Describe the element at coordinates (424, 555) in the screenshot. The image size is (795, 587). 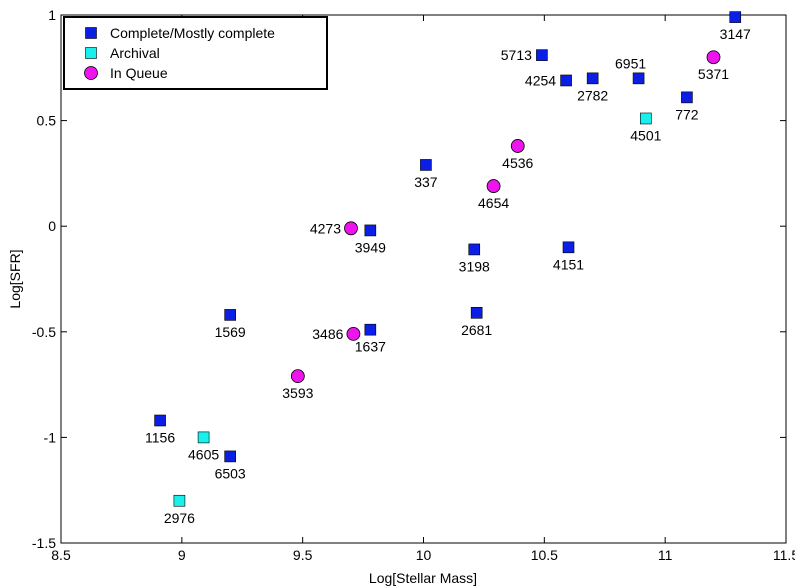
I see `x-tick-label: 10` at that location.